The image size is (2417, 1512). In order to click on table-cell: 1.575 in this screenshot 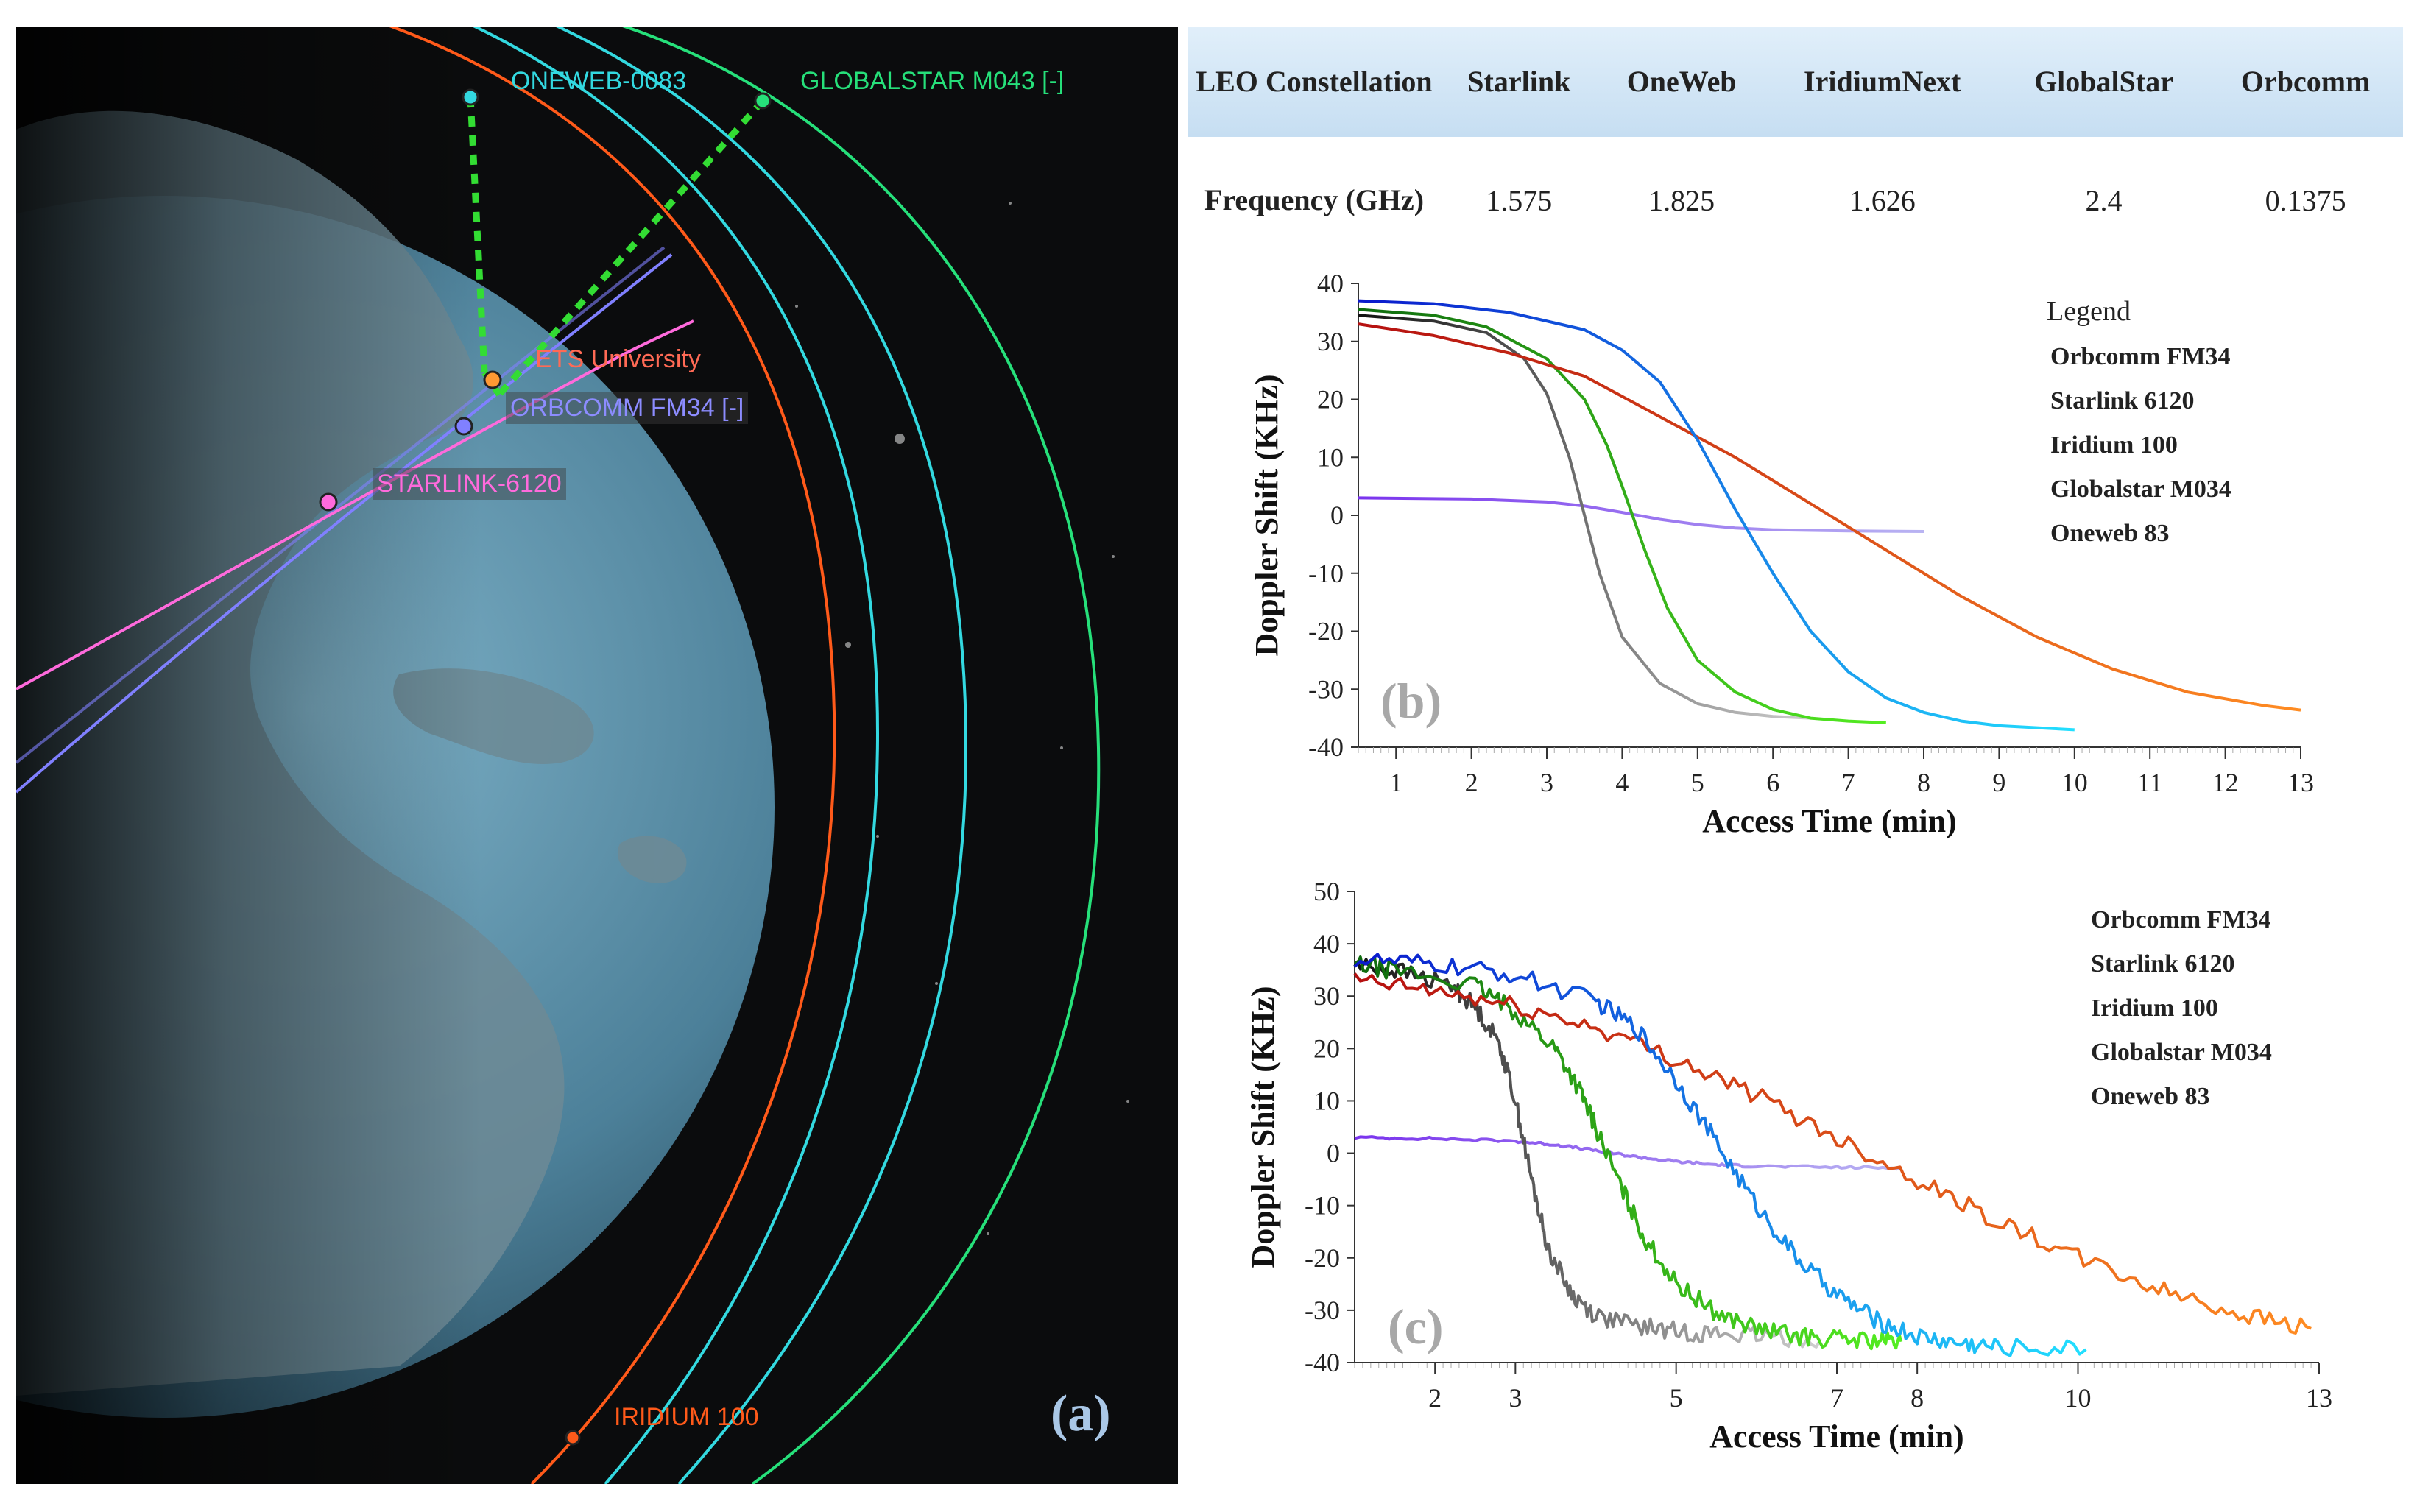, I will do `click(1519, 200)`.